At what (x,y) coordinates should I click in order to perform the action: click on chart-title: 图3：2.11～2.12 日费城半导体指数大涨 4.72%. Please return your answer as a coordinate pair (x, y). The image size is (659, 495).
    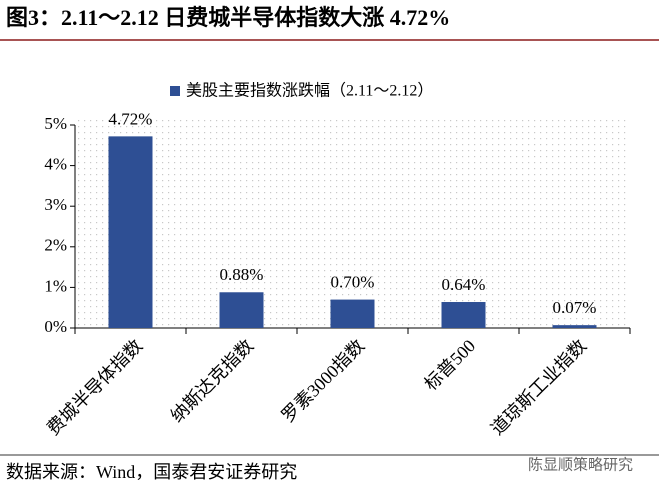
    Looking at the image, I should click on (228, 17).